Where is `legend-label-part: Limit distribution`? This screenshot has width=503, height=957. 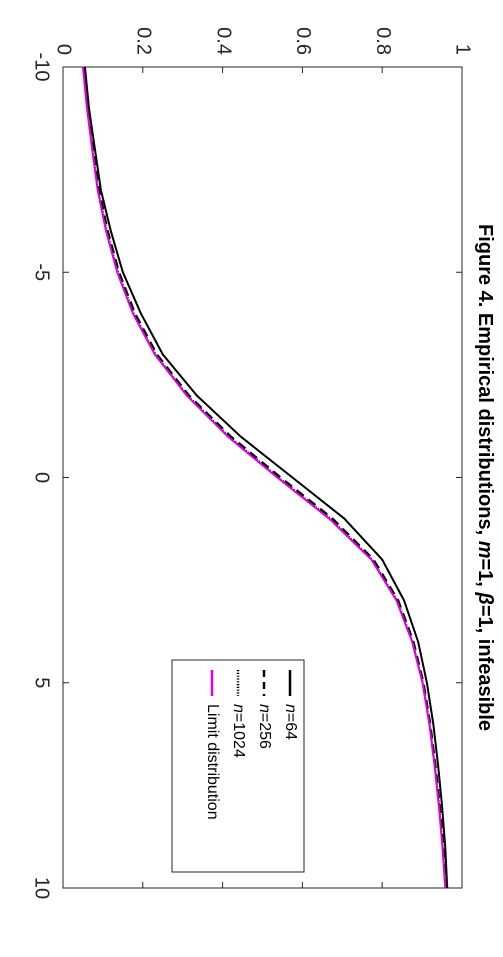
legend-label-part: Limit distribution is located at coordinates (212, 762).